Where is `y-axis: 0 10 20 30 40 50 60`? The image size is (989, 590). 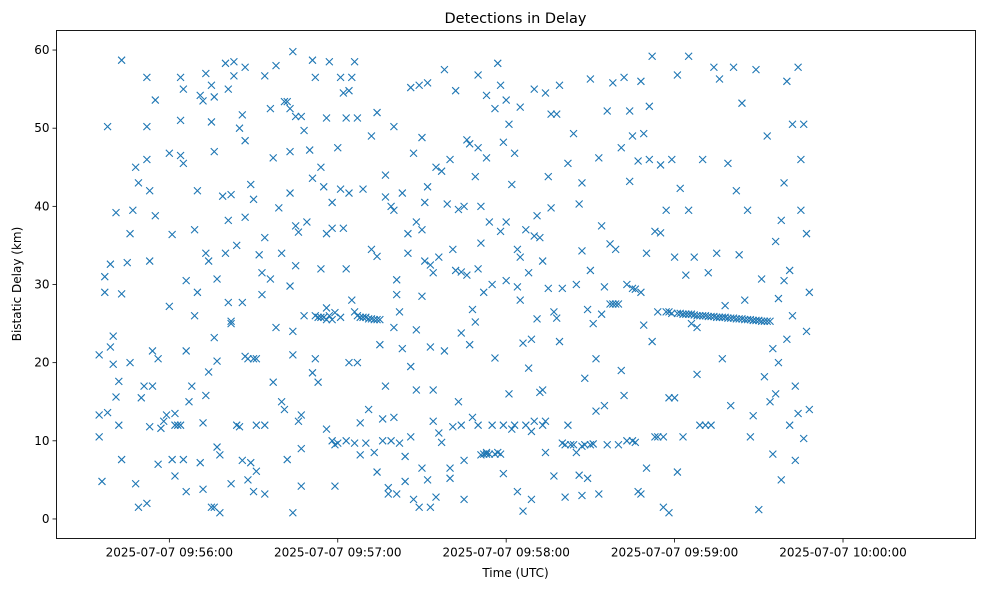
y-axis: 0 10 20 30 40 50 60 is located at coordinates (45, 284).